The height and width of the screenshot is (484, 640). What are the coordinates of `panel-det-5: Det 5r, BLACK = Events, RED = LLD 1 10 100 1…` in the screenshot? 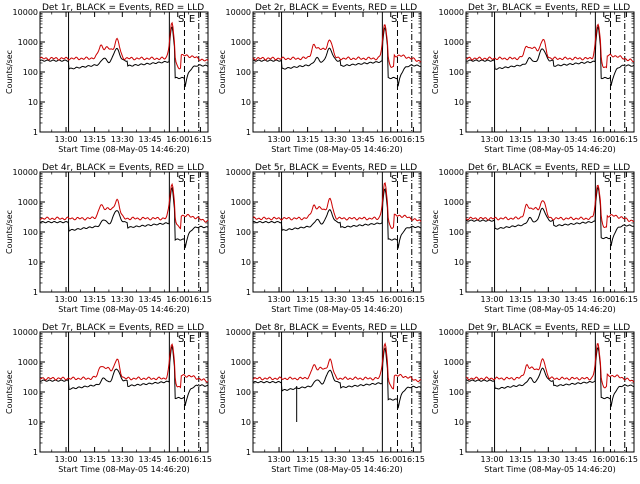 It's located at (321, 238).